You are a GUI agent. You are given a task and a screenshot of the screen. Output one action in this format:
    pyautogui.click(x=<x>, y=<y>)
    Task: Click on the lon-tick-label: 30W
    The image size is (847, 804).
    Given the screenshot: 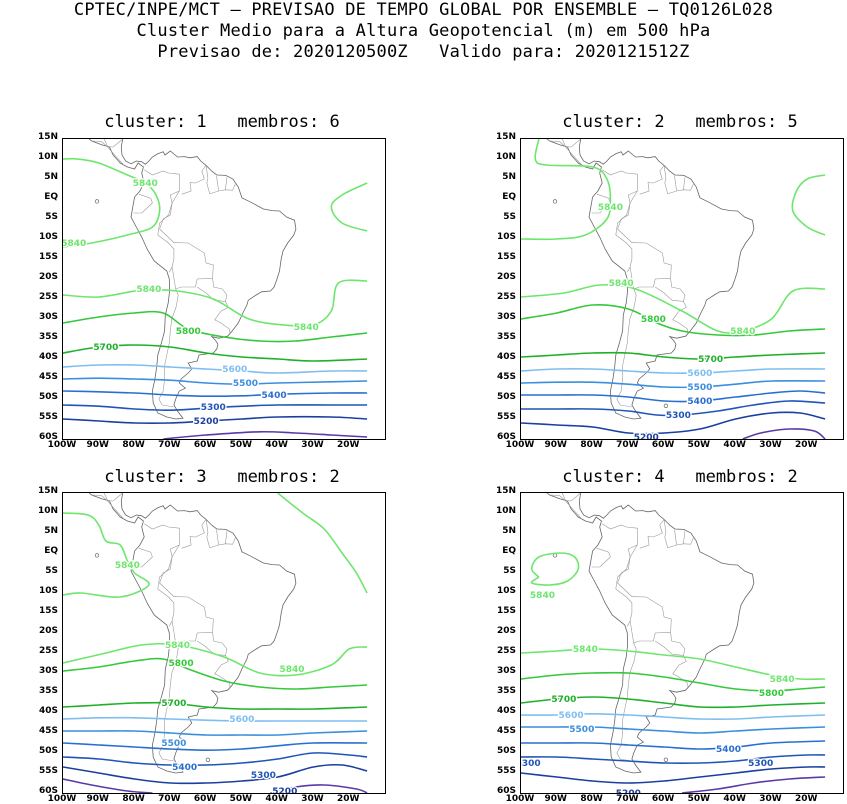 What is the action you would take?
    pyautogui.click(x=312, y=445)
    